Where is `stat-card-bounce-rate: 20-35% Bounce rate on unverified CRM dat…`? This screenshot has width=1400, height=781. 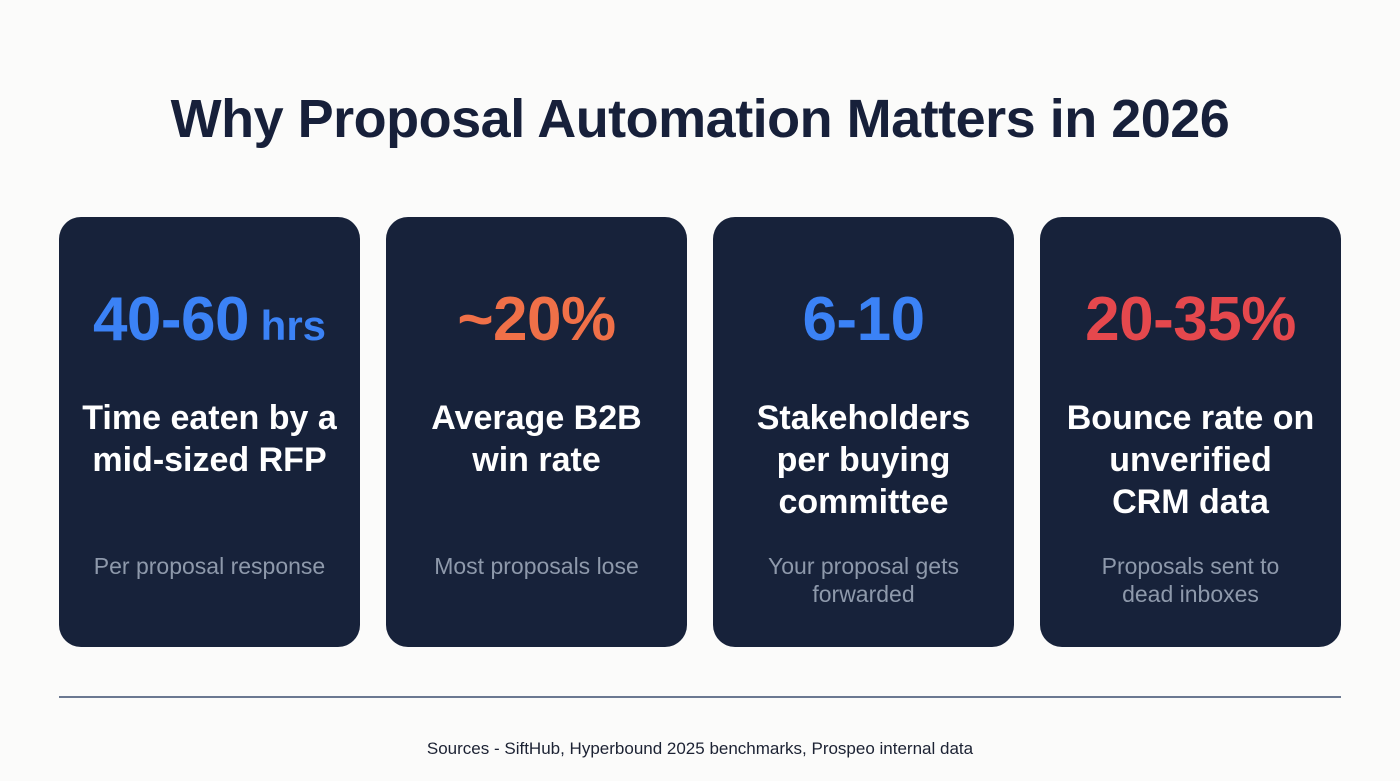
stat-card-bounce-rate: 20-35% Bounce rate on unverified CRM dat… is located at coordinates (1190, 432).